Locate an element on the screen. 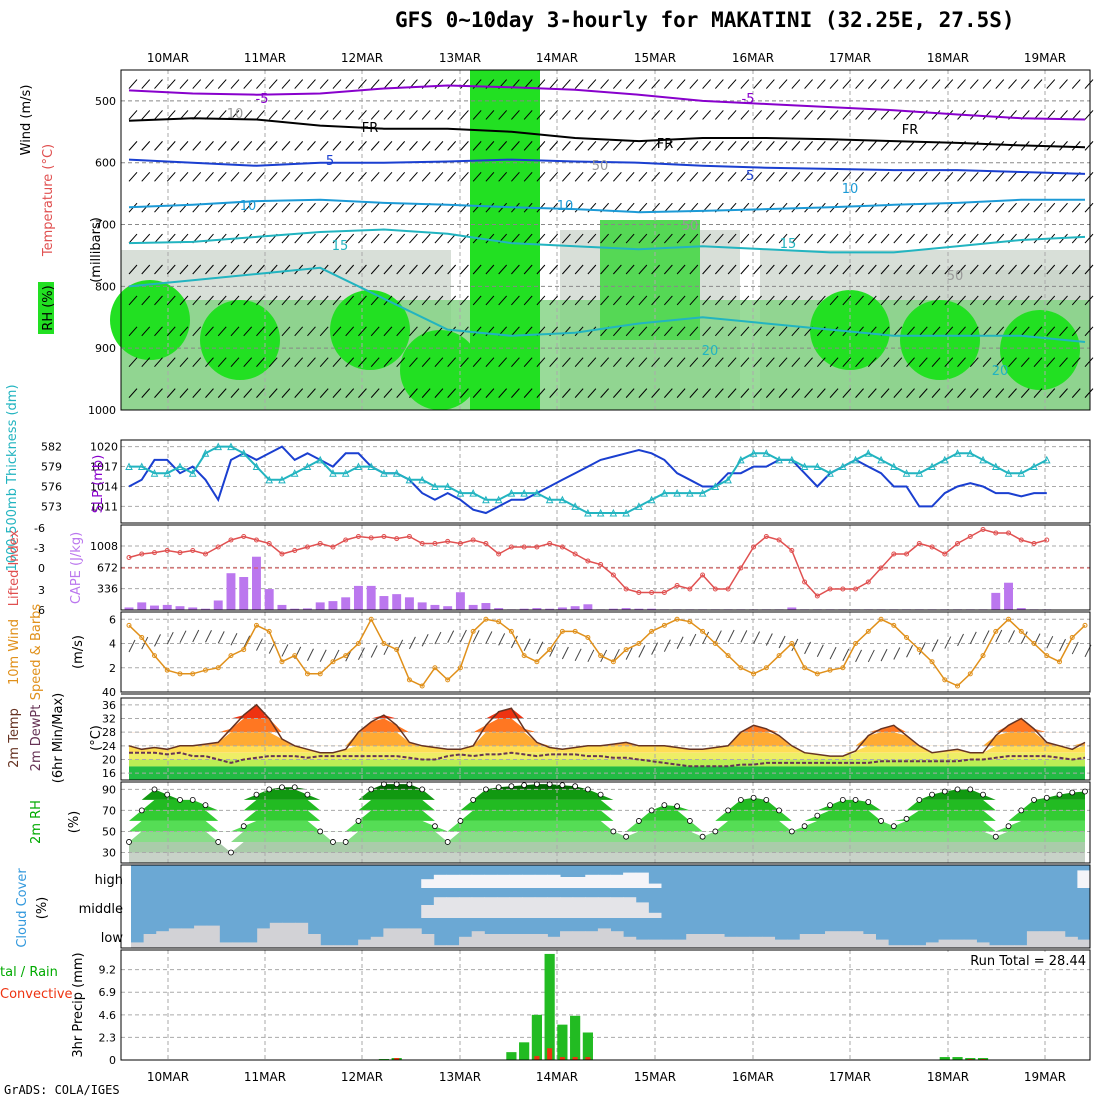  y-tick-wind: 40 is located at coordinates (109, 692).